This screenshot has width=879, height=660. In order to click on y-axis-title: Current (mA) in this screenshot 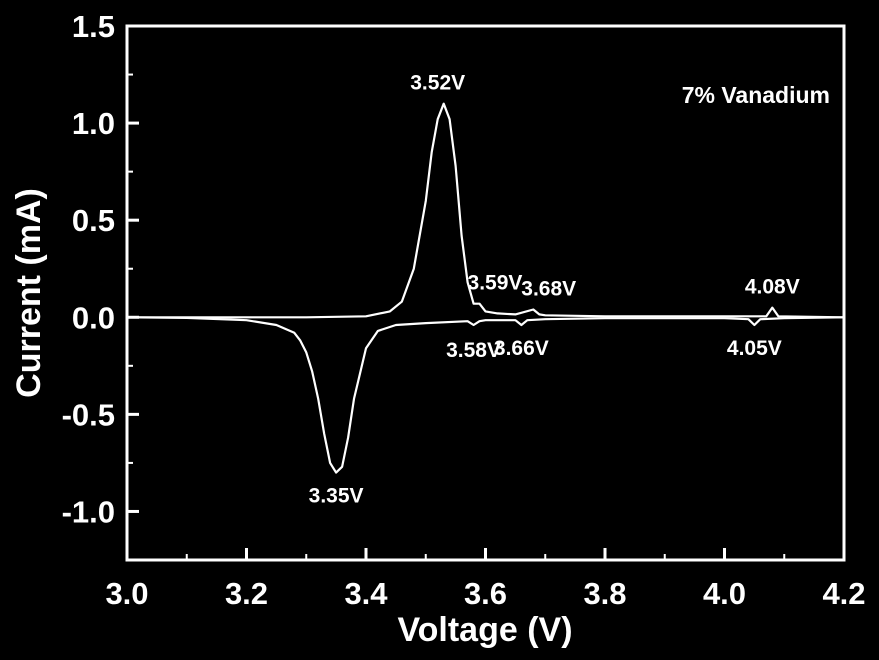, I will do `click(29, 293)`.